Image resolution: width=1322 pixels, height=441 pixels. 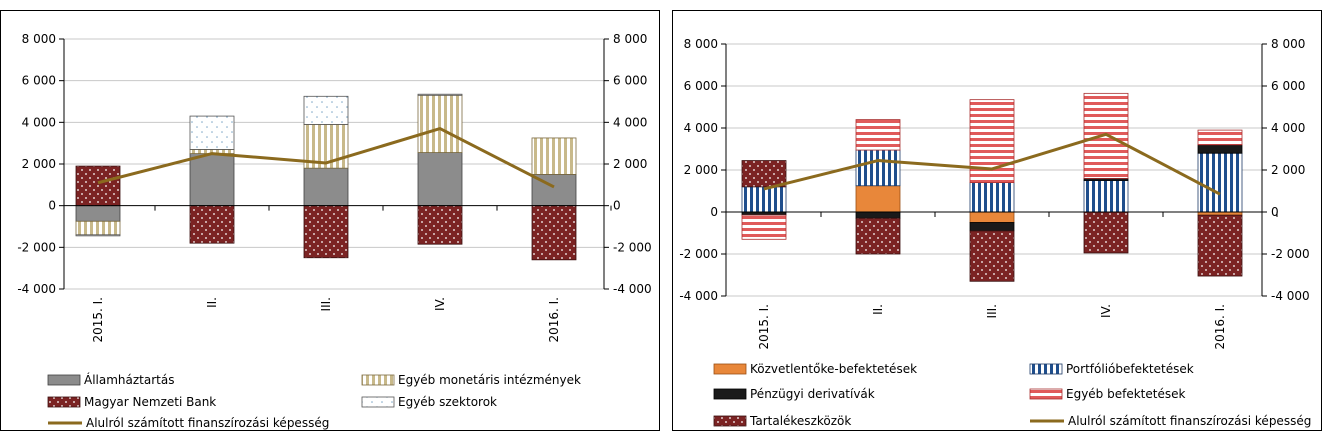 What do you see at coordinates (730, 394) in the screenshot?
I see `legend-swatch-deriv` at bounding box center [730, 394].